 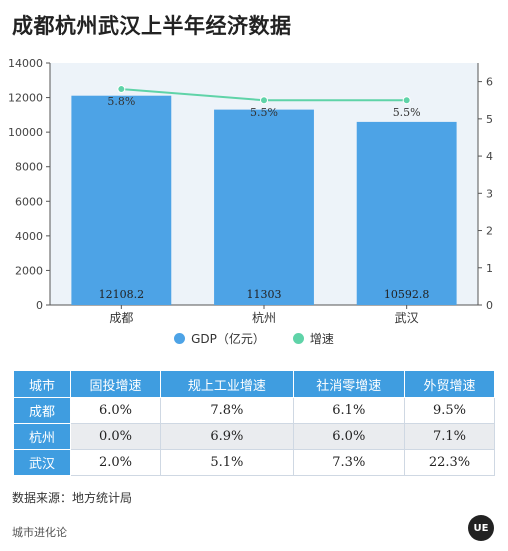 I want to click on page-title: 成都杭州武汉上半年经济数据, so click(x=152, y=26).